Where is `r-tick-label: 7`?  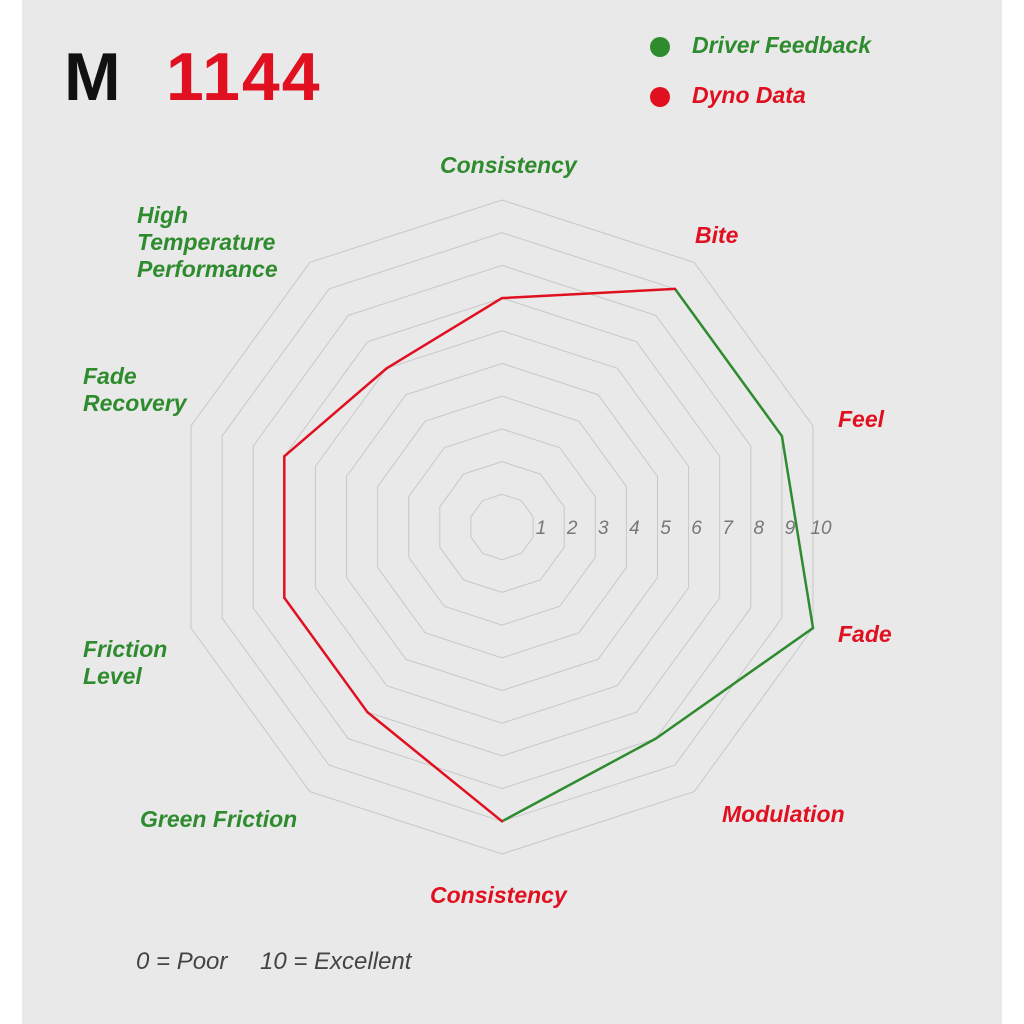 r-tick-label: 7 is located at coordinates (728, 528).